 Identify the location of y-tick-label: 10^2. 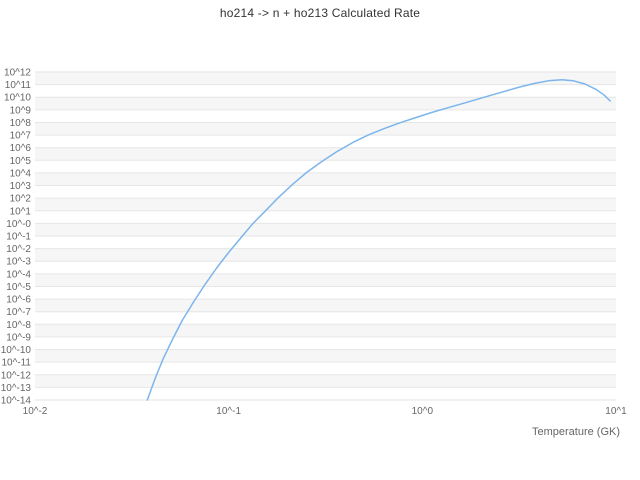
(21, 199).